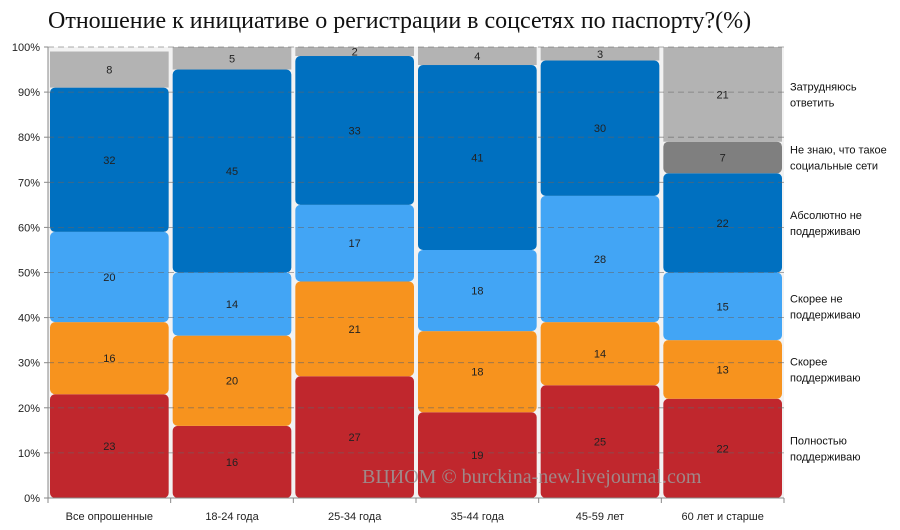 The height and width of the screenshot is (530, 900). What do you see at coordinates (600, 260) in the screenshot?
I see `data-label: 28` at bounding box center [600, 260].